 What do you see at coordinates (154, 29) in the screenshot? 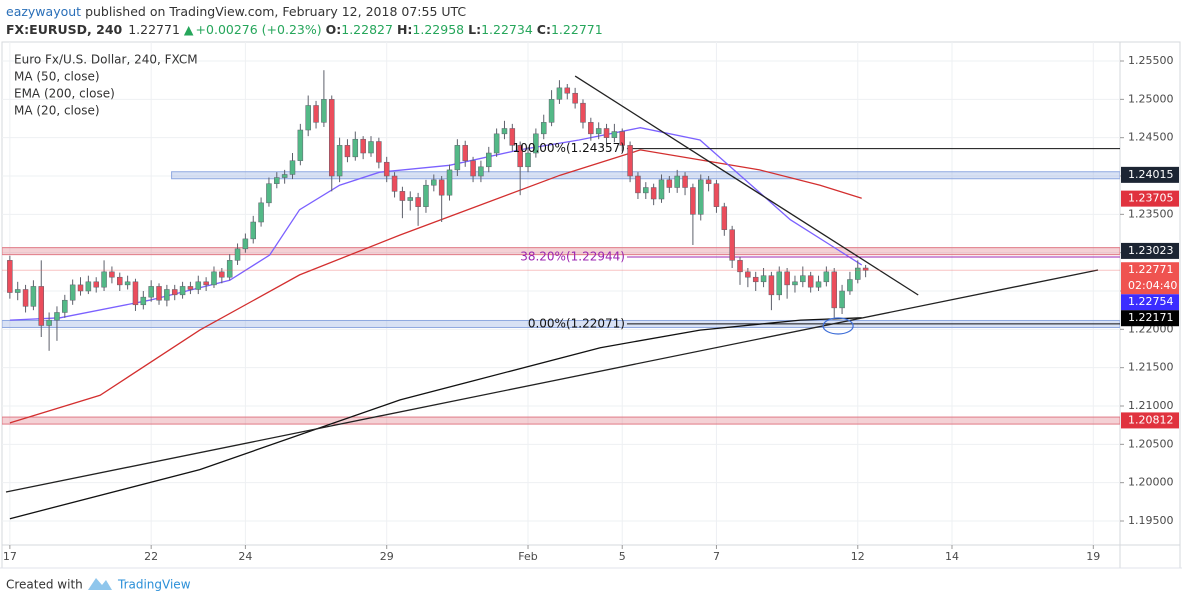
I see `last: 1.22771` at bounding box center [154, 29].